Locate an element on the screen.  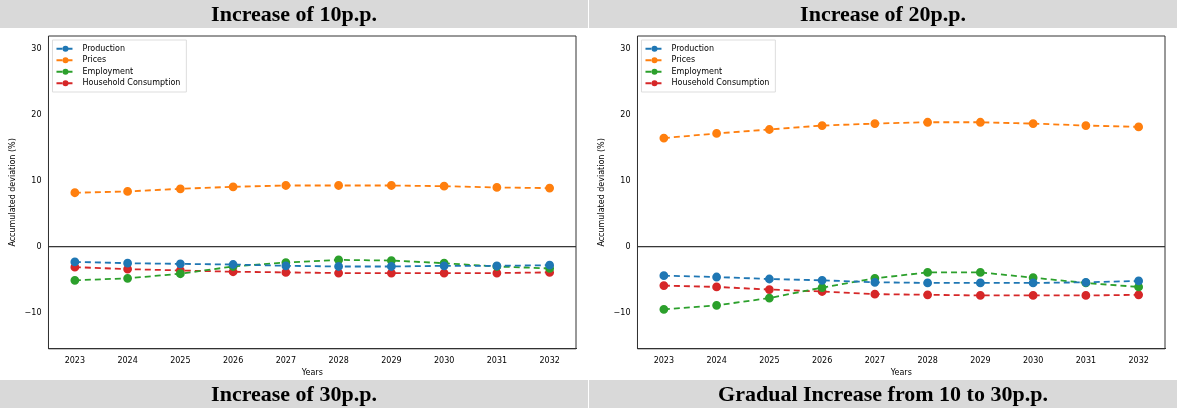
text: Increase of 30p.p. is located at coordinates (294, 394).